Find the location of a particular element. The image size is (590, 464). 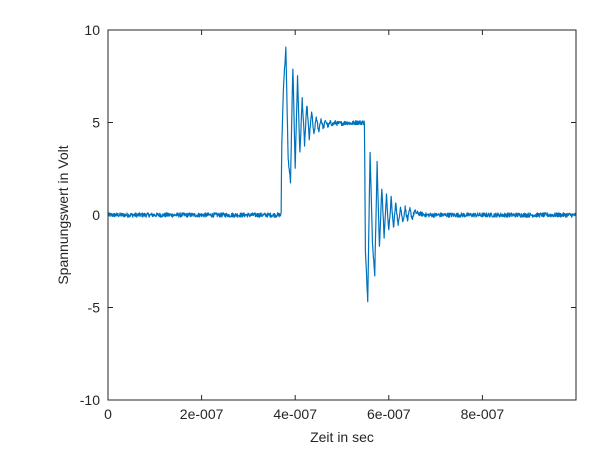

x-tick-label: 2e-007 is located at coordinates (202, 414).